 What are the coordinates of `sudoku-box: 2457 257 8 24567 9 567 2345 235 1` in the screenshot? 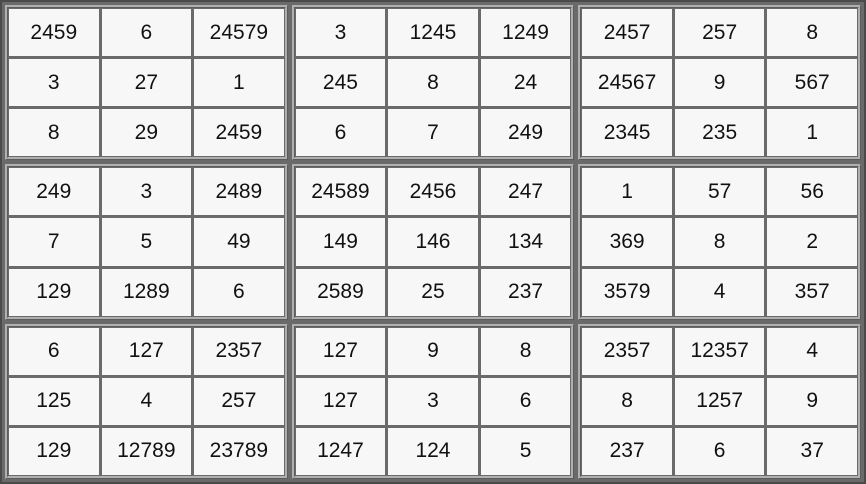 It's located at (719, 83).